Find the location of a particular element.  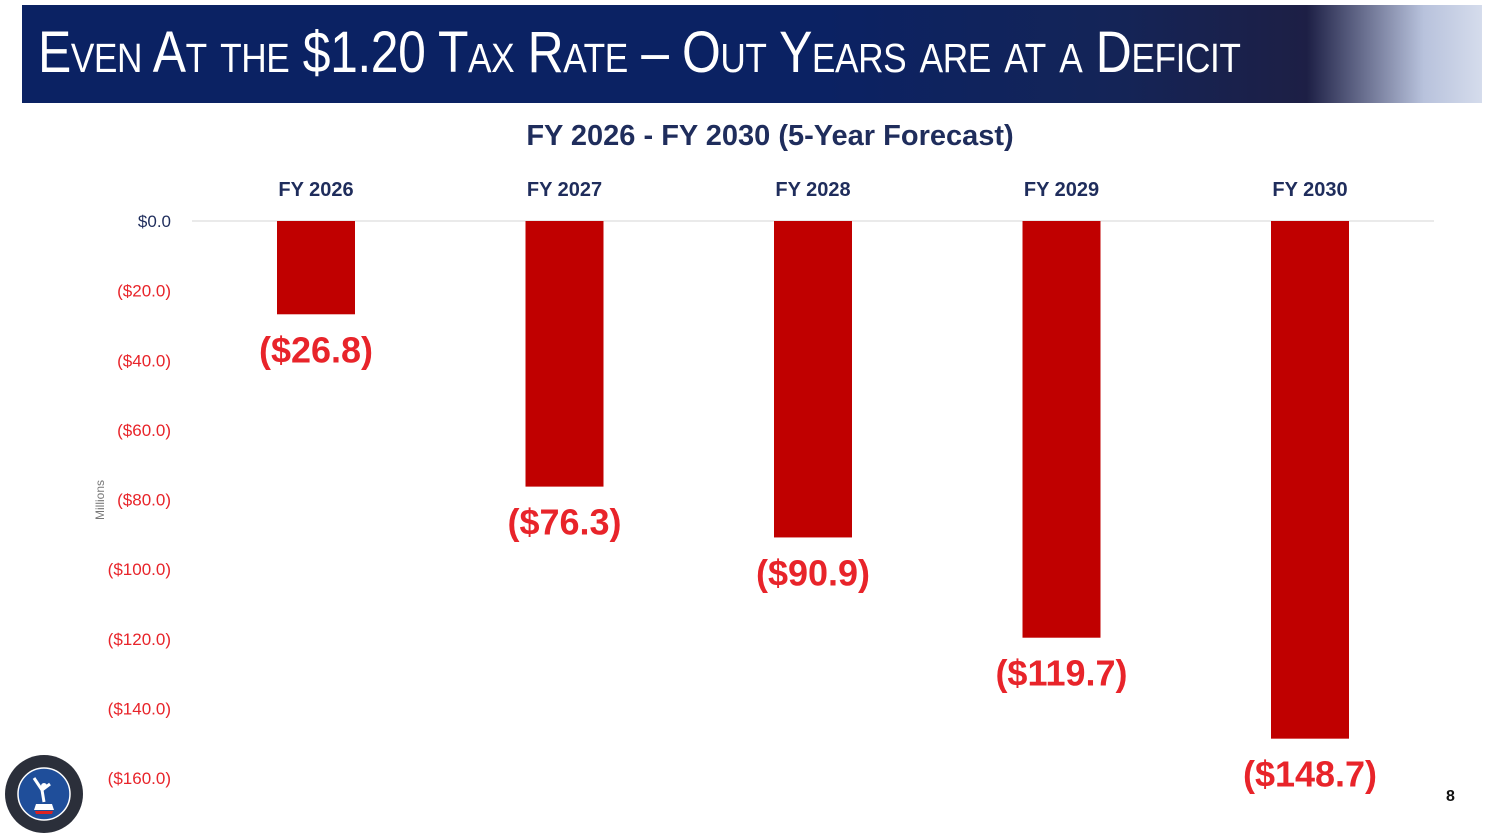

y-tick-label: ($20.0) is located at coordinates (144, 291).